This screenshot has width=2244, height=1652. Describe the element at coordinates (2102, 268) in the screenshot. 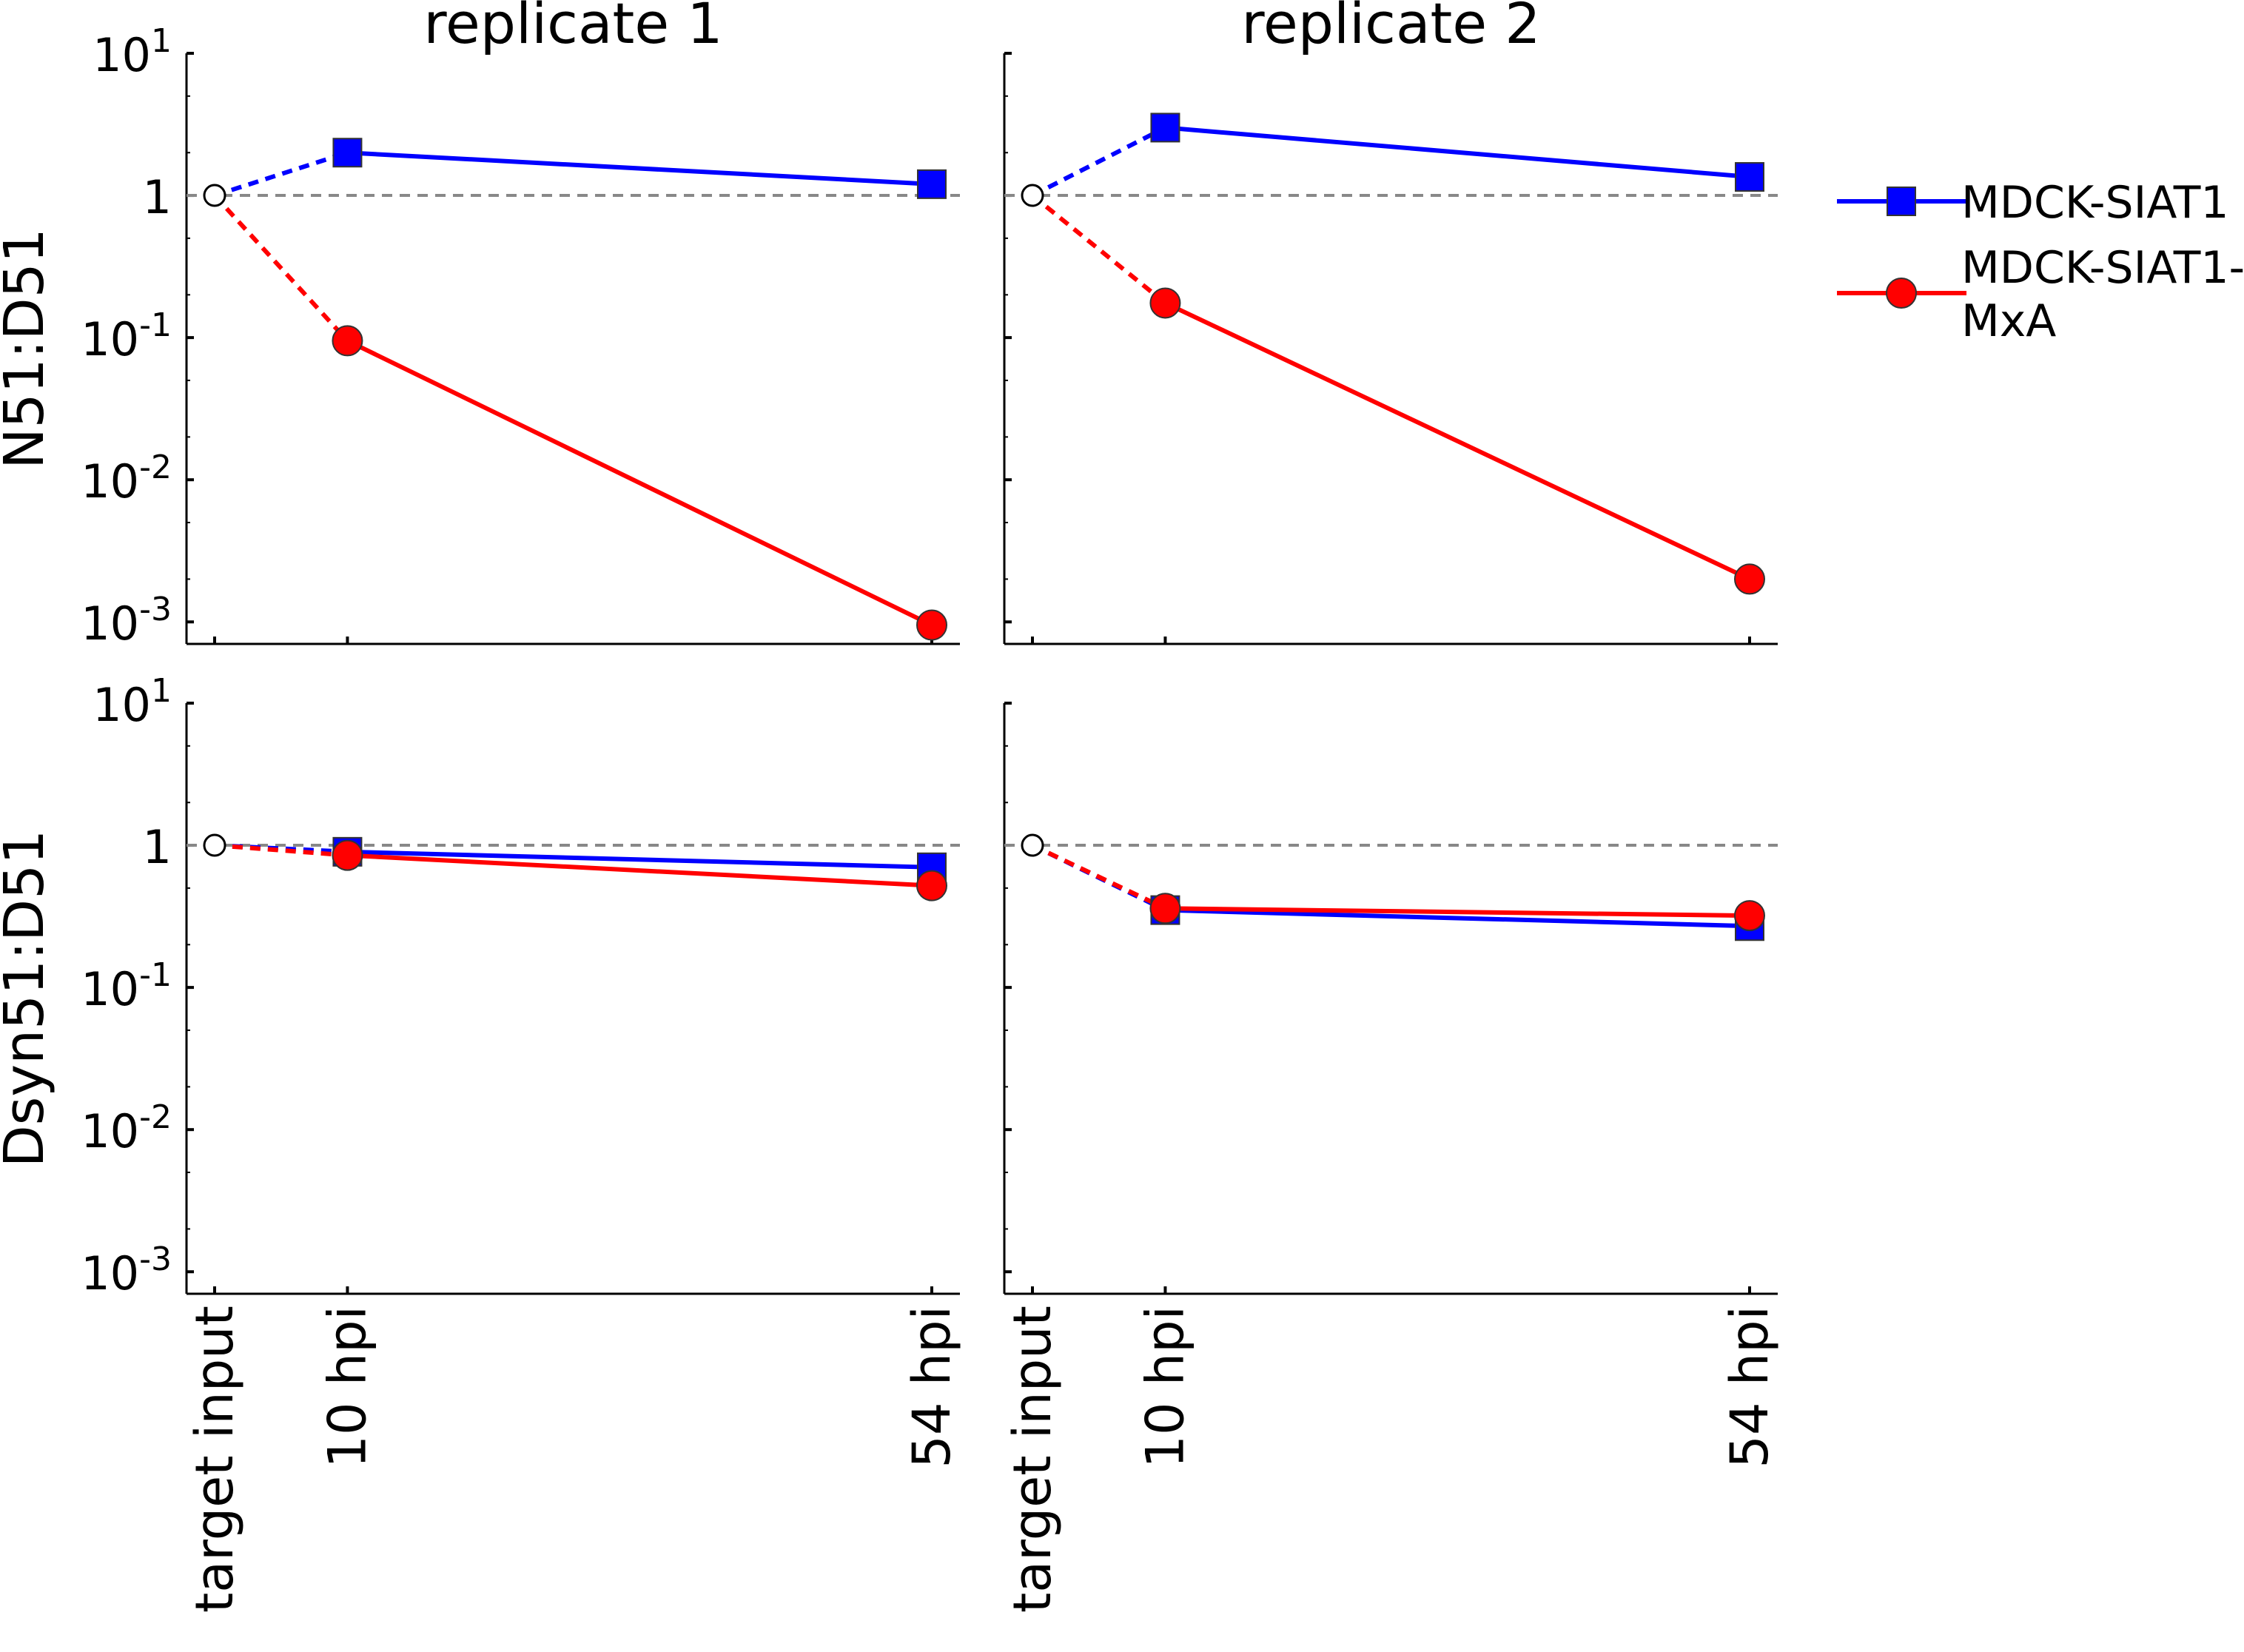

I see `legend-label: MDCK-SIAT1-` at that location.